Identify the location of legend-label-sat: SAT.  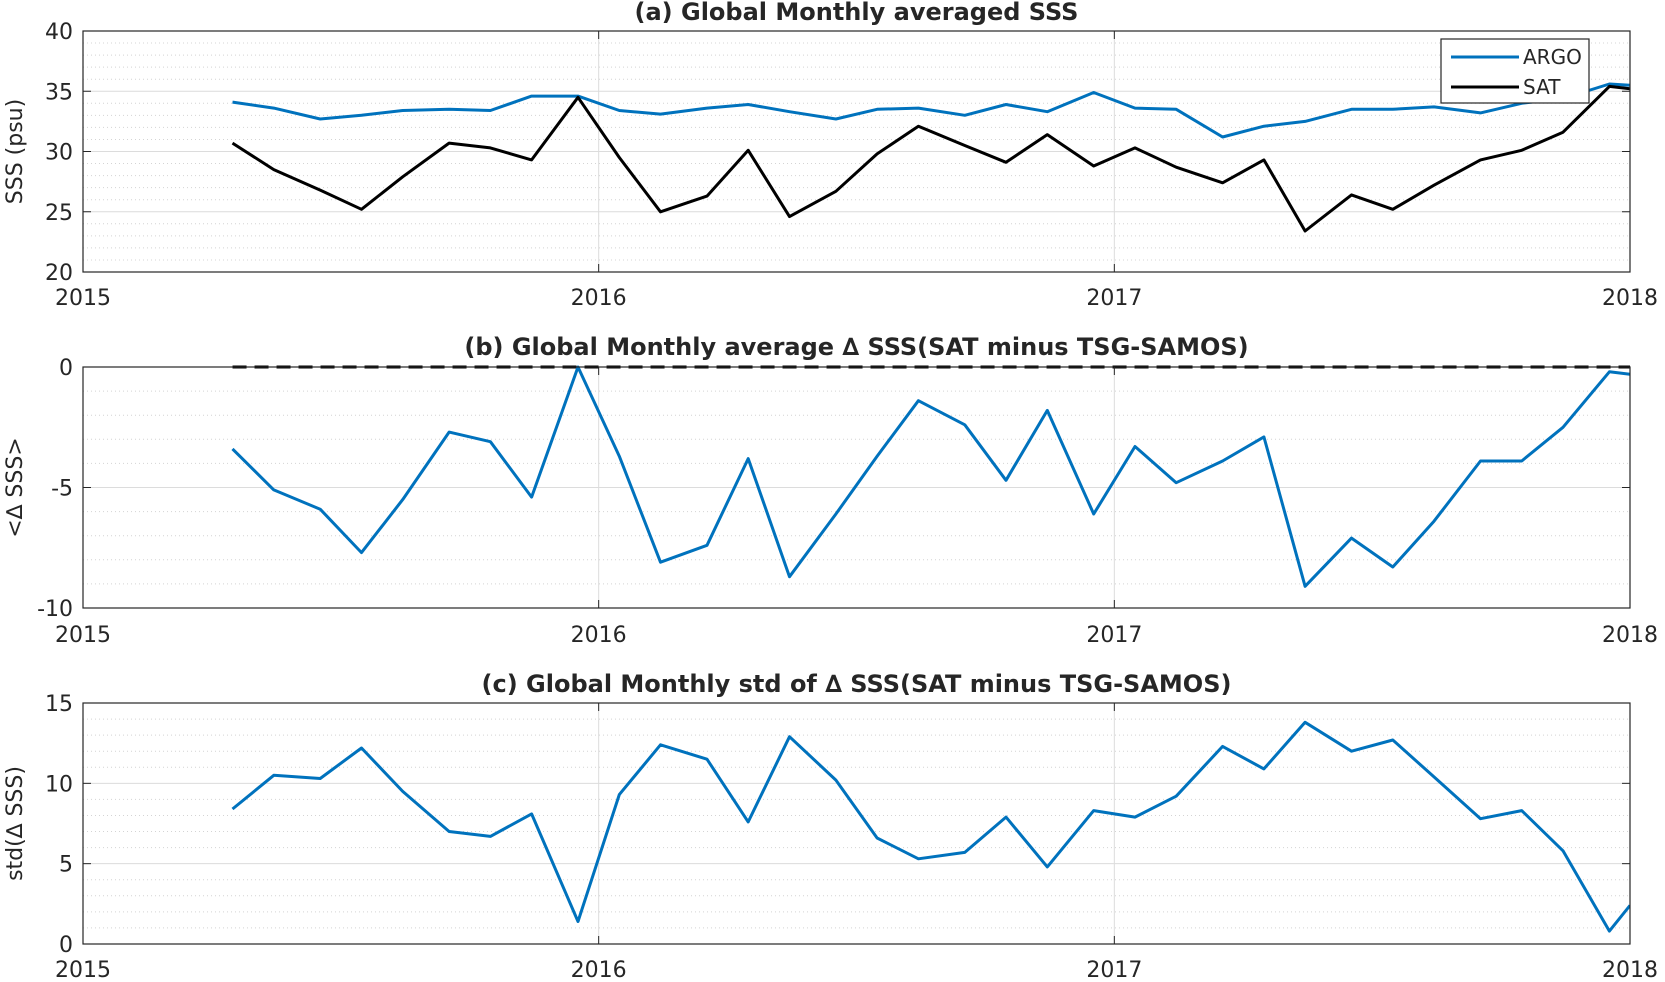
(1542, 87).